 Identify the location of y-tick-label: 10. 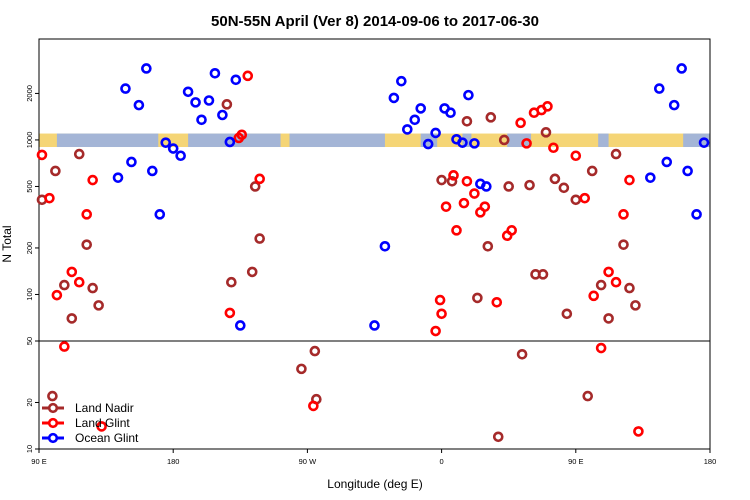
(29, 449).